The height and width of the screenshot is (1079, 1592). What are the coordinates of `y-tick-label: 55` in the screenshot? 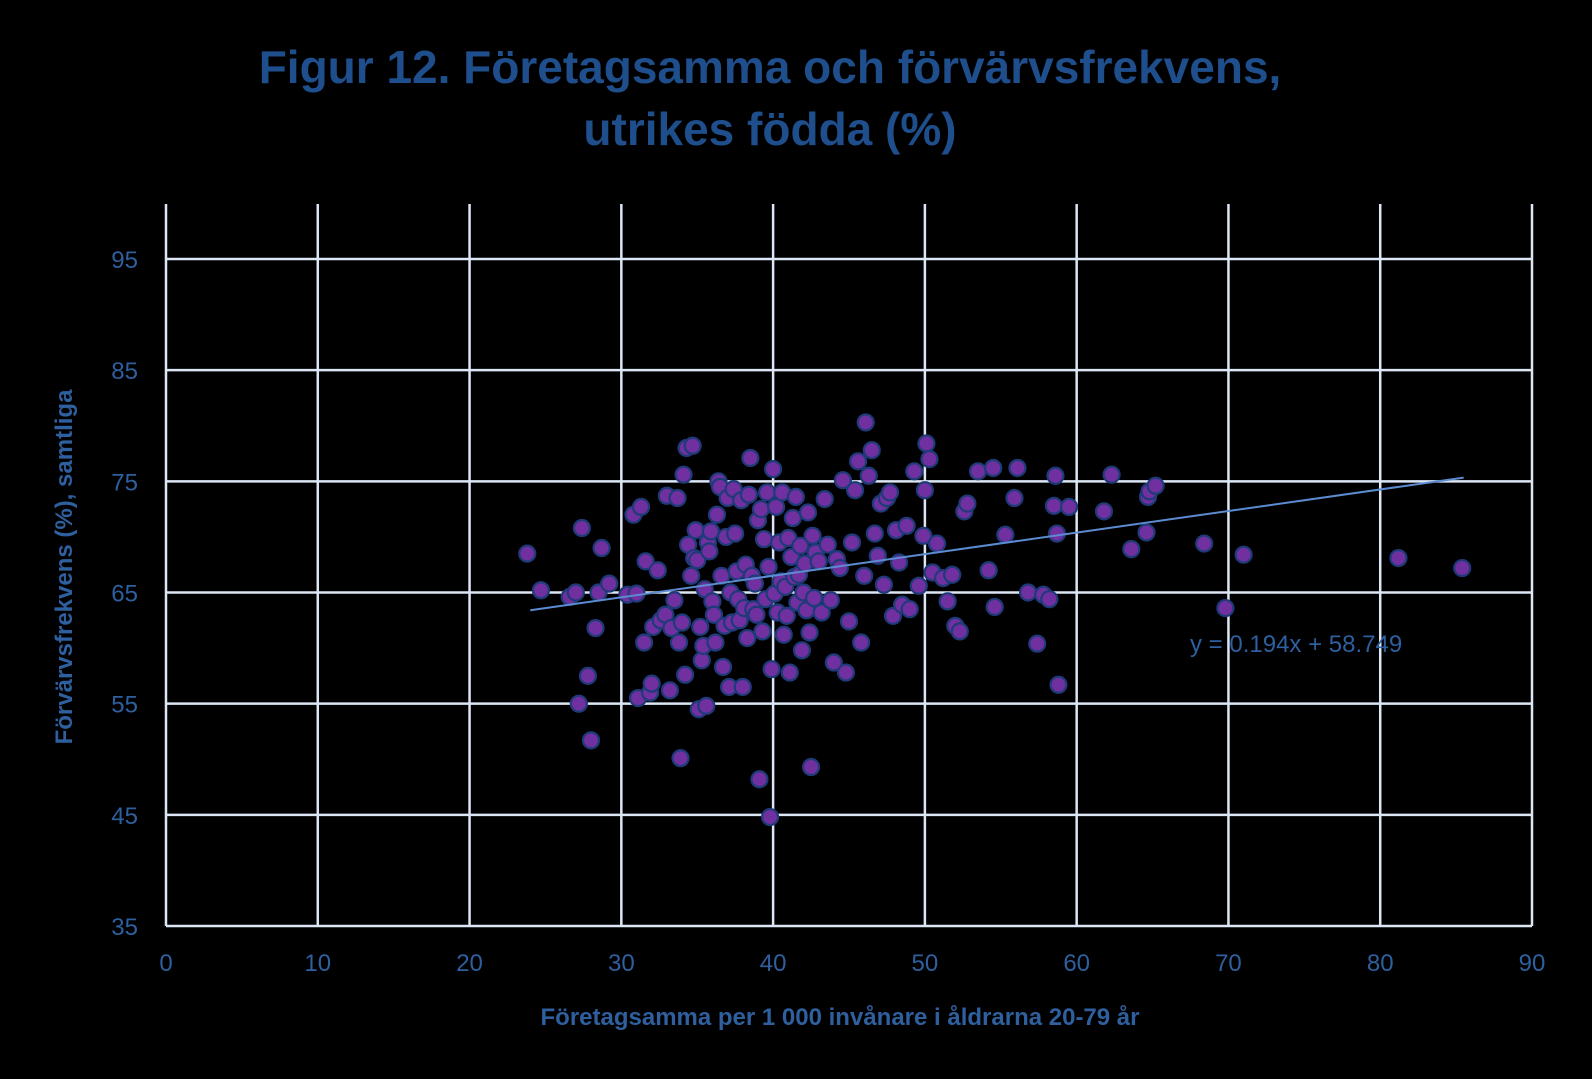 It's located at (124, 705).